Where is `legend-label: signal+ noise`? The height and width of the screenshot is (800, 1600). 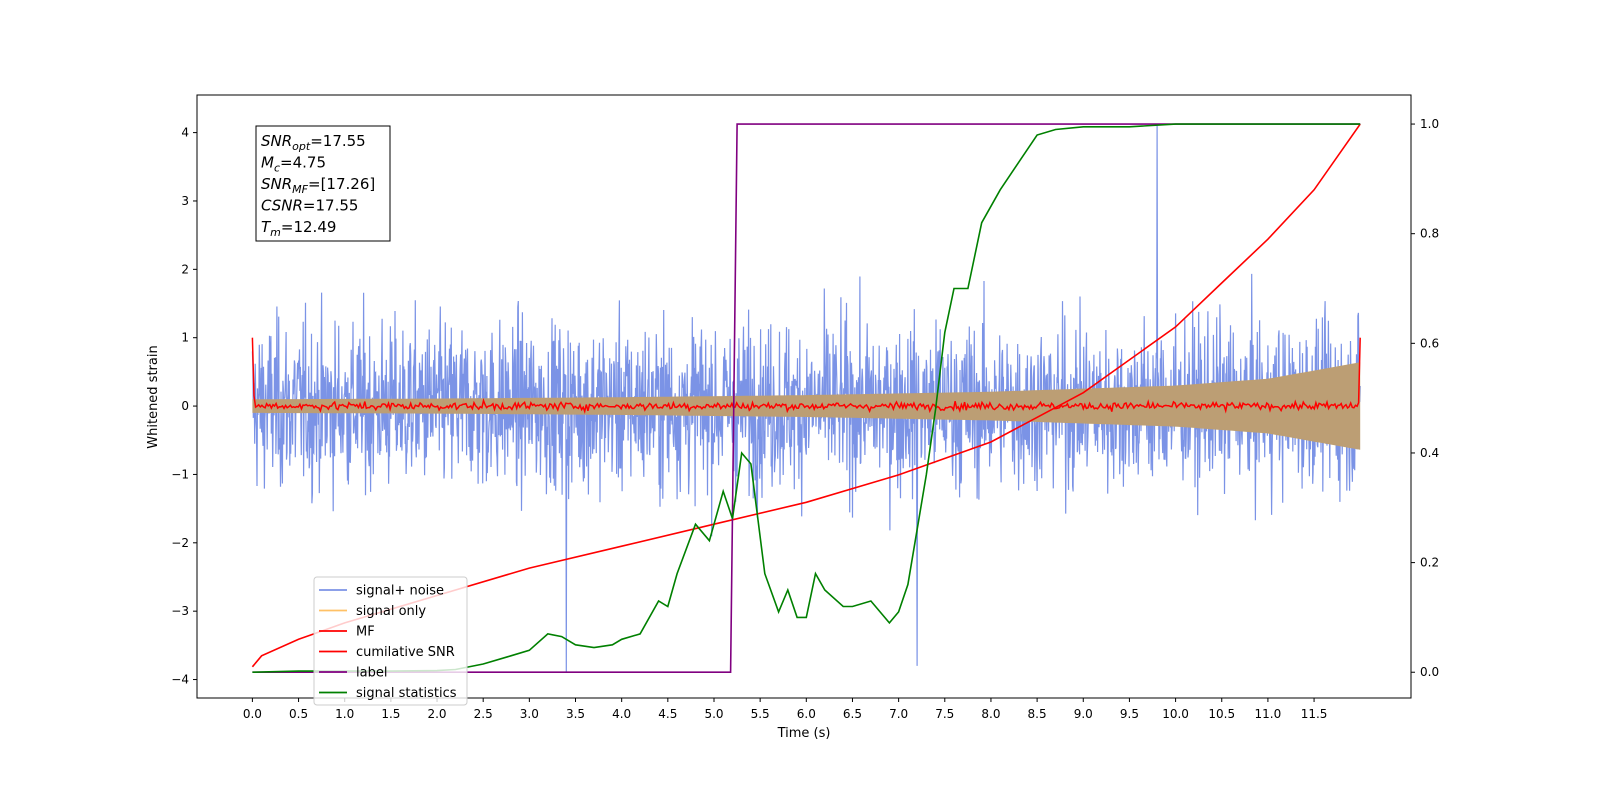
legend-label: signal+ noise is located at coordinates (400, 591).